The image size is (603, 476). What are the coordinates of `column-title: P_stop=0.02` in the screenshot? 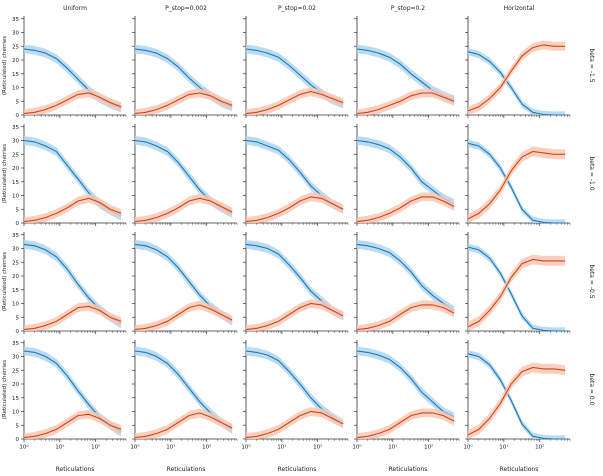 It's located at (297, 8).